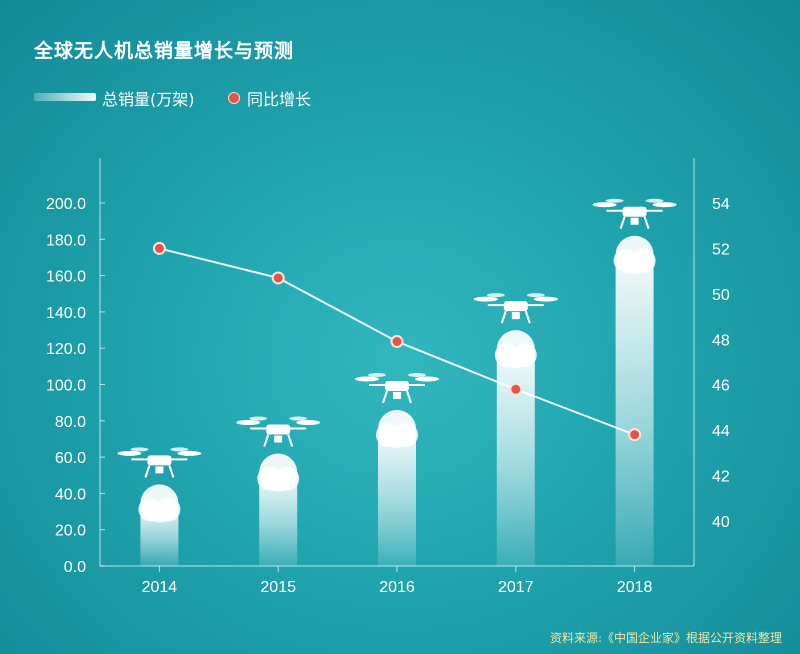 This screenshot has height=654, width=800. What do you see at coordinates (279, 99) in the screenshot?
I see `legend-dot-label: 同比增长` at bounding box center [279, 99].